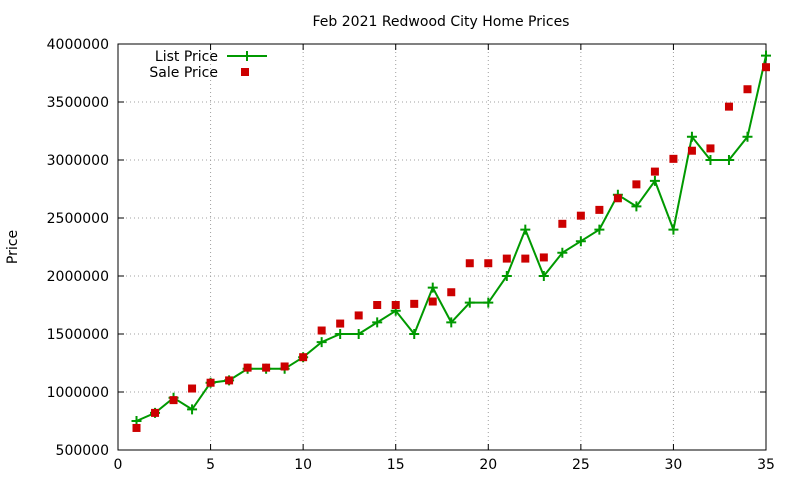  What do you see at coordinates (78, 103) in the screenshot?
I see `y-tick-label: 3500000` at bounding box center [78, 103].